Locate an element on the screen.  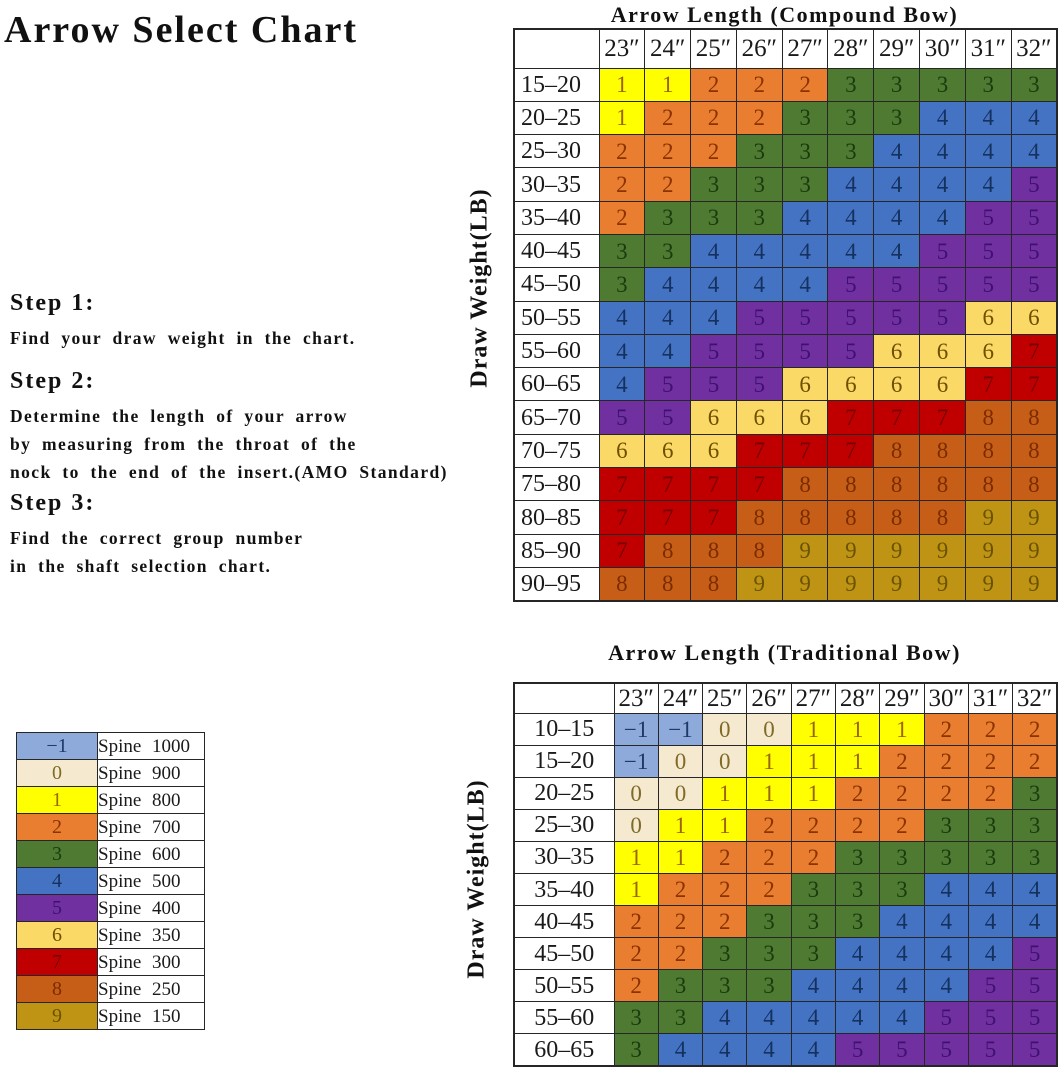
table-row: 70–75 6 6 6 7 7 7 8 8 8 8 is located at coordinates (785, 451).